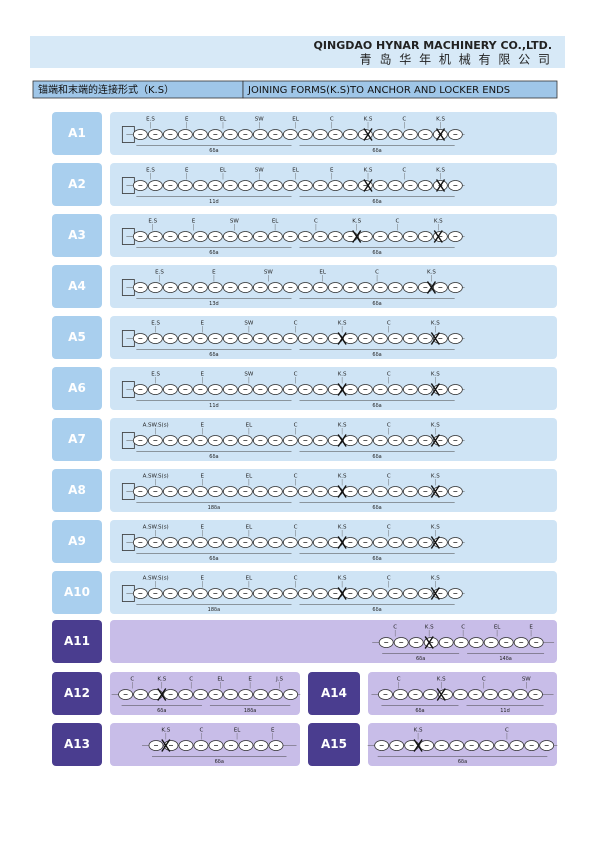 This screenshot has width=598, height=842. I want to click on row-label: A6, so click(77, 388).